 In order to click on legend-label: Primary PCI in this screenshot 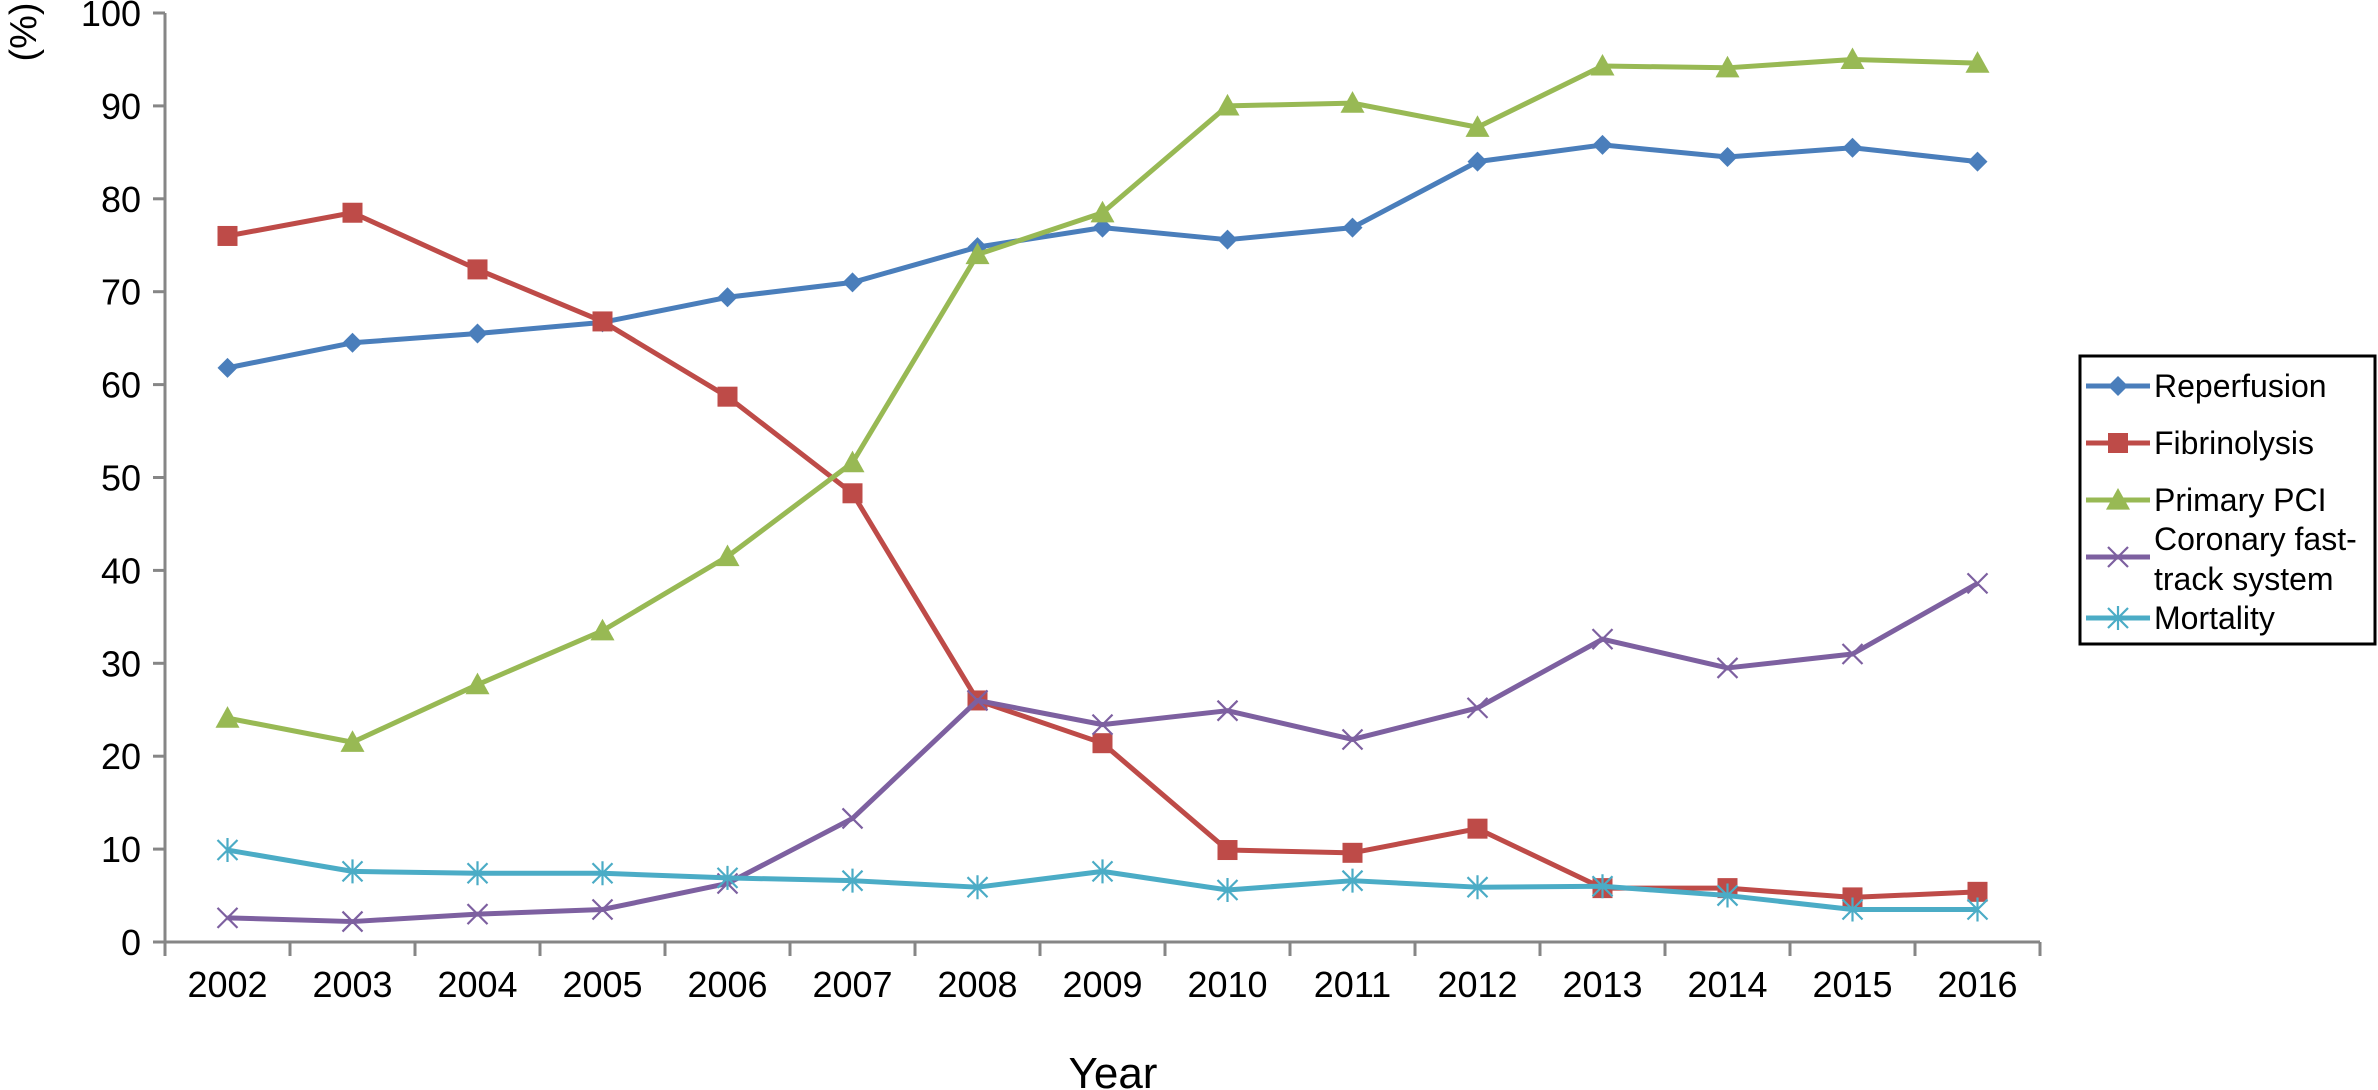, I will do `click(2240, 500)`.